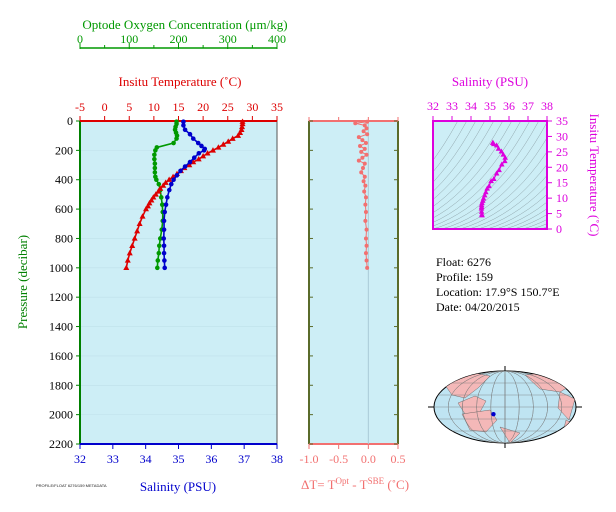 This screenshot has height=512, width=616. What do you see at coordinates (433, 106) in the screenshot?
I see `ts-salinity-tick-label: 32` at bounding box center [433, 106].